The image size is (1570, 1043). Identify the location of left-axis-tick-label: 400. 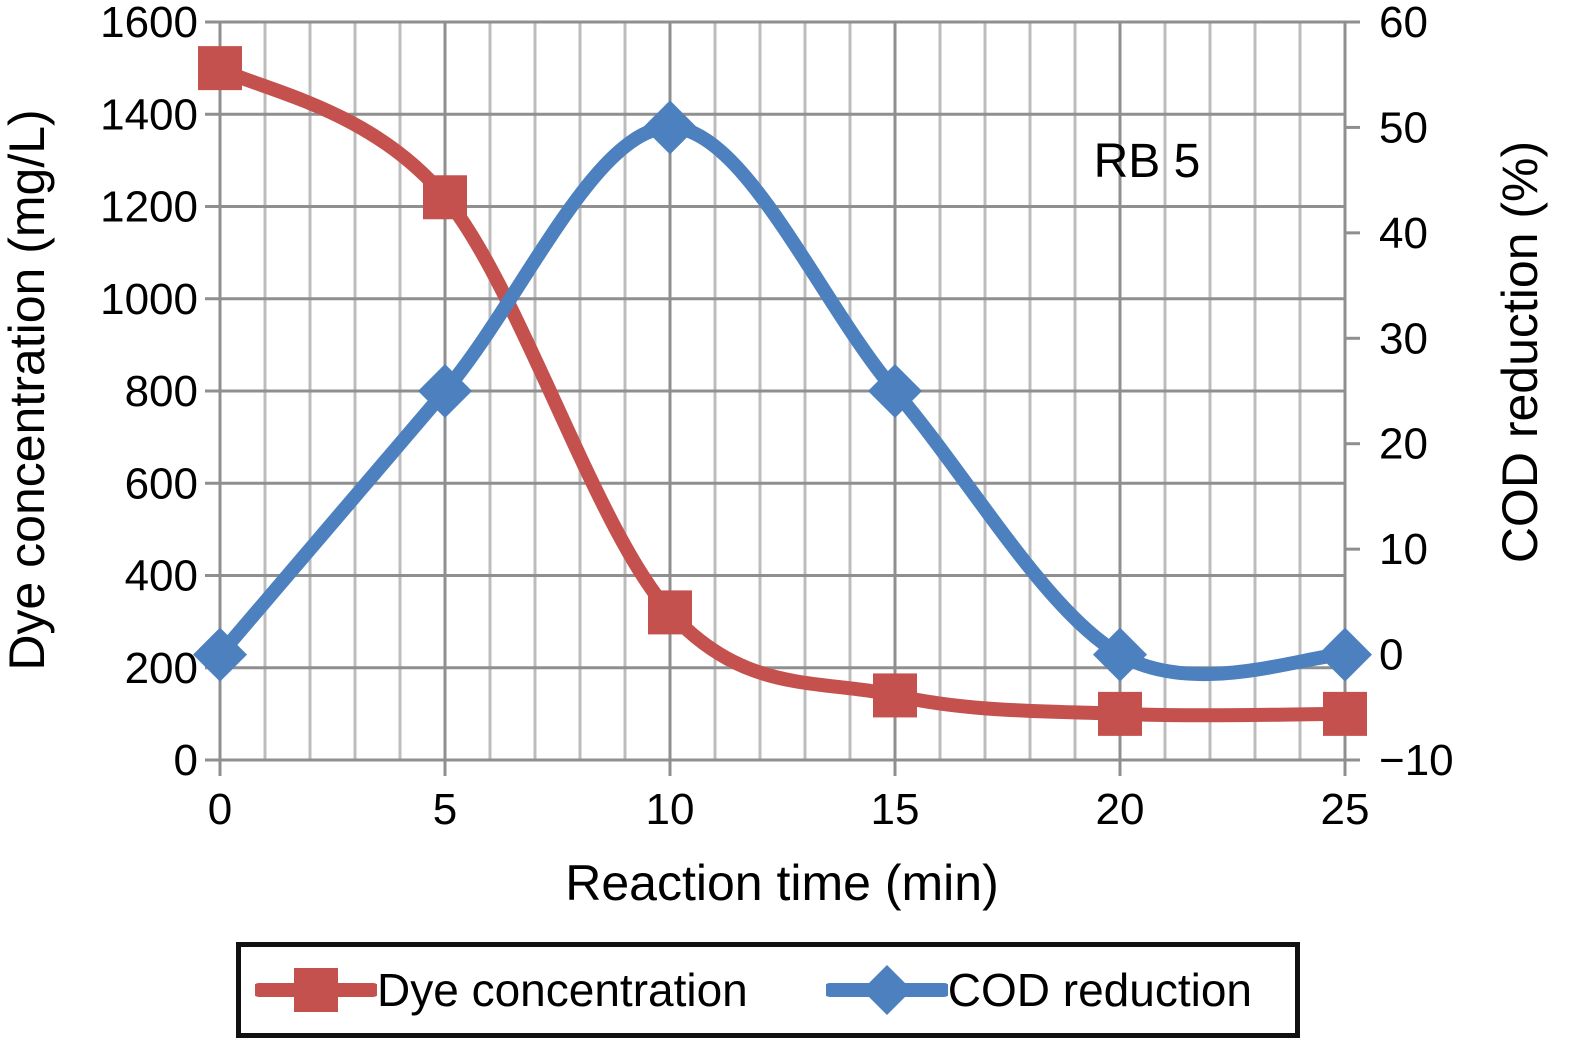
(161, 576).